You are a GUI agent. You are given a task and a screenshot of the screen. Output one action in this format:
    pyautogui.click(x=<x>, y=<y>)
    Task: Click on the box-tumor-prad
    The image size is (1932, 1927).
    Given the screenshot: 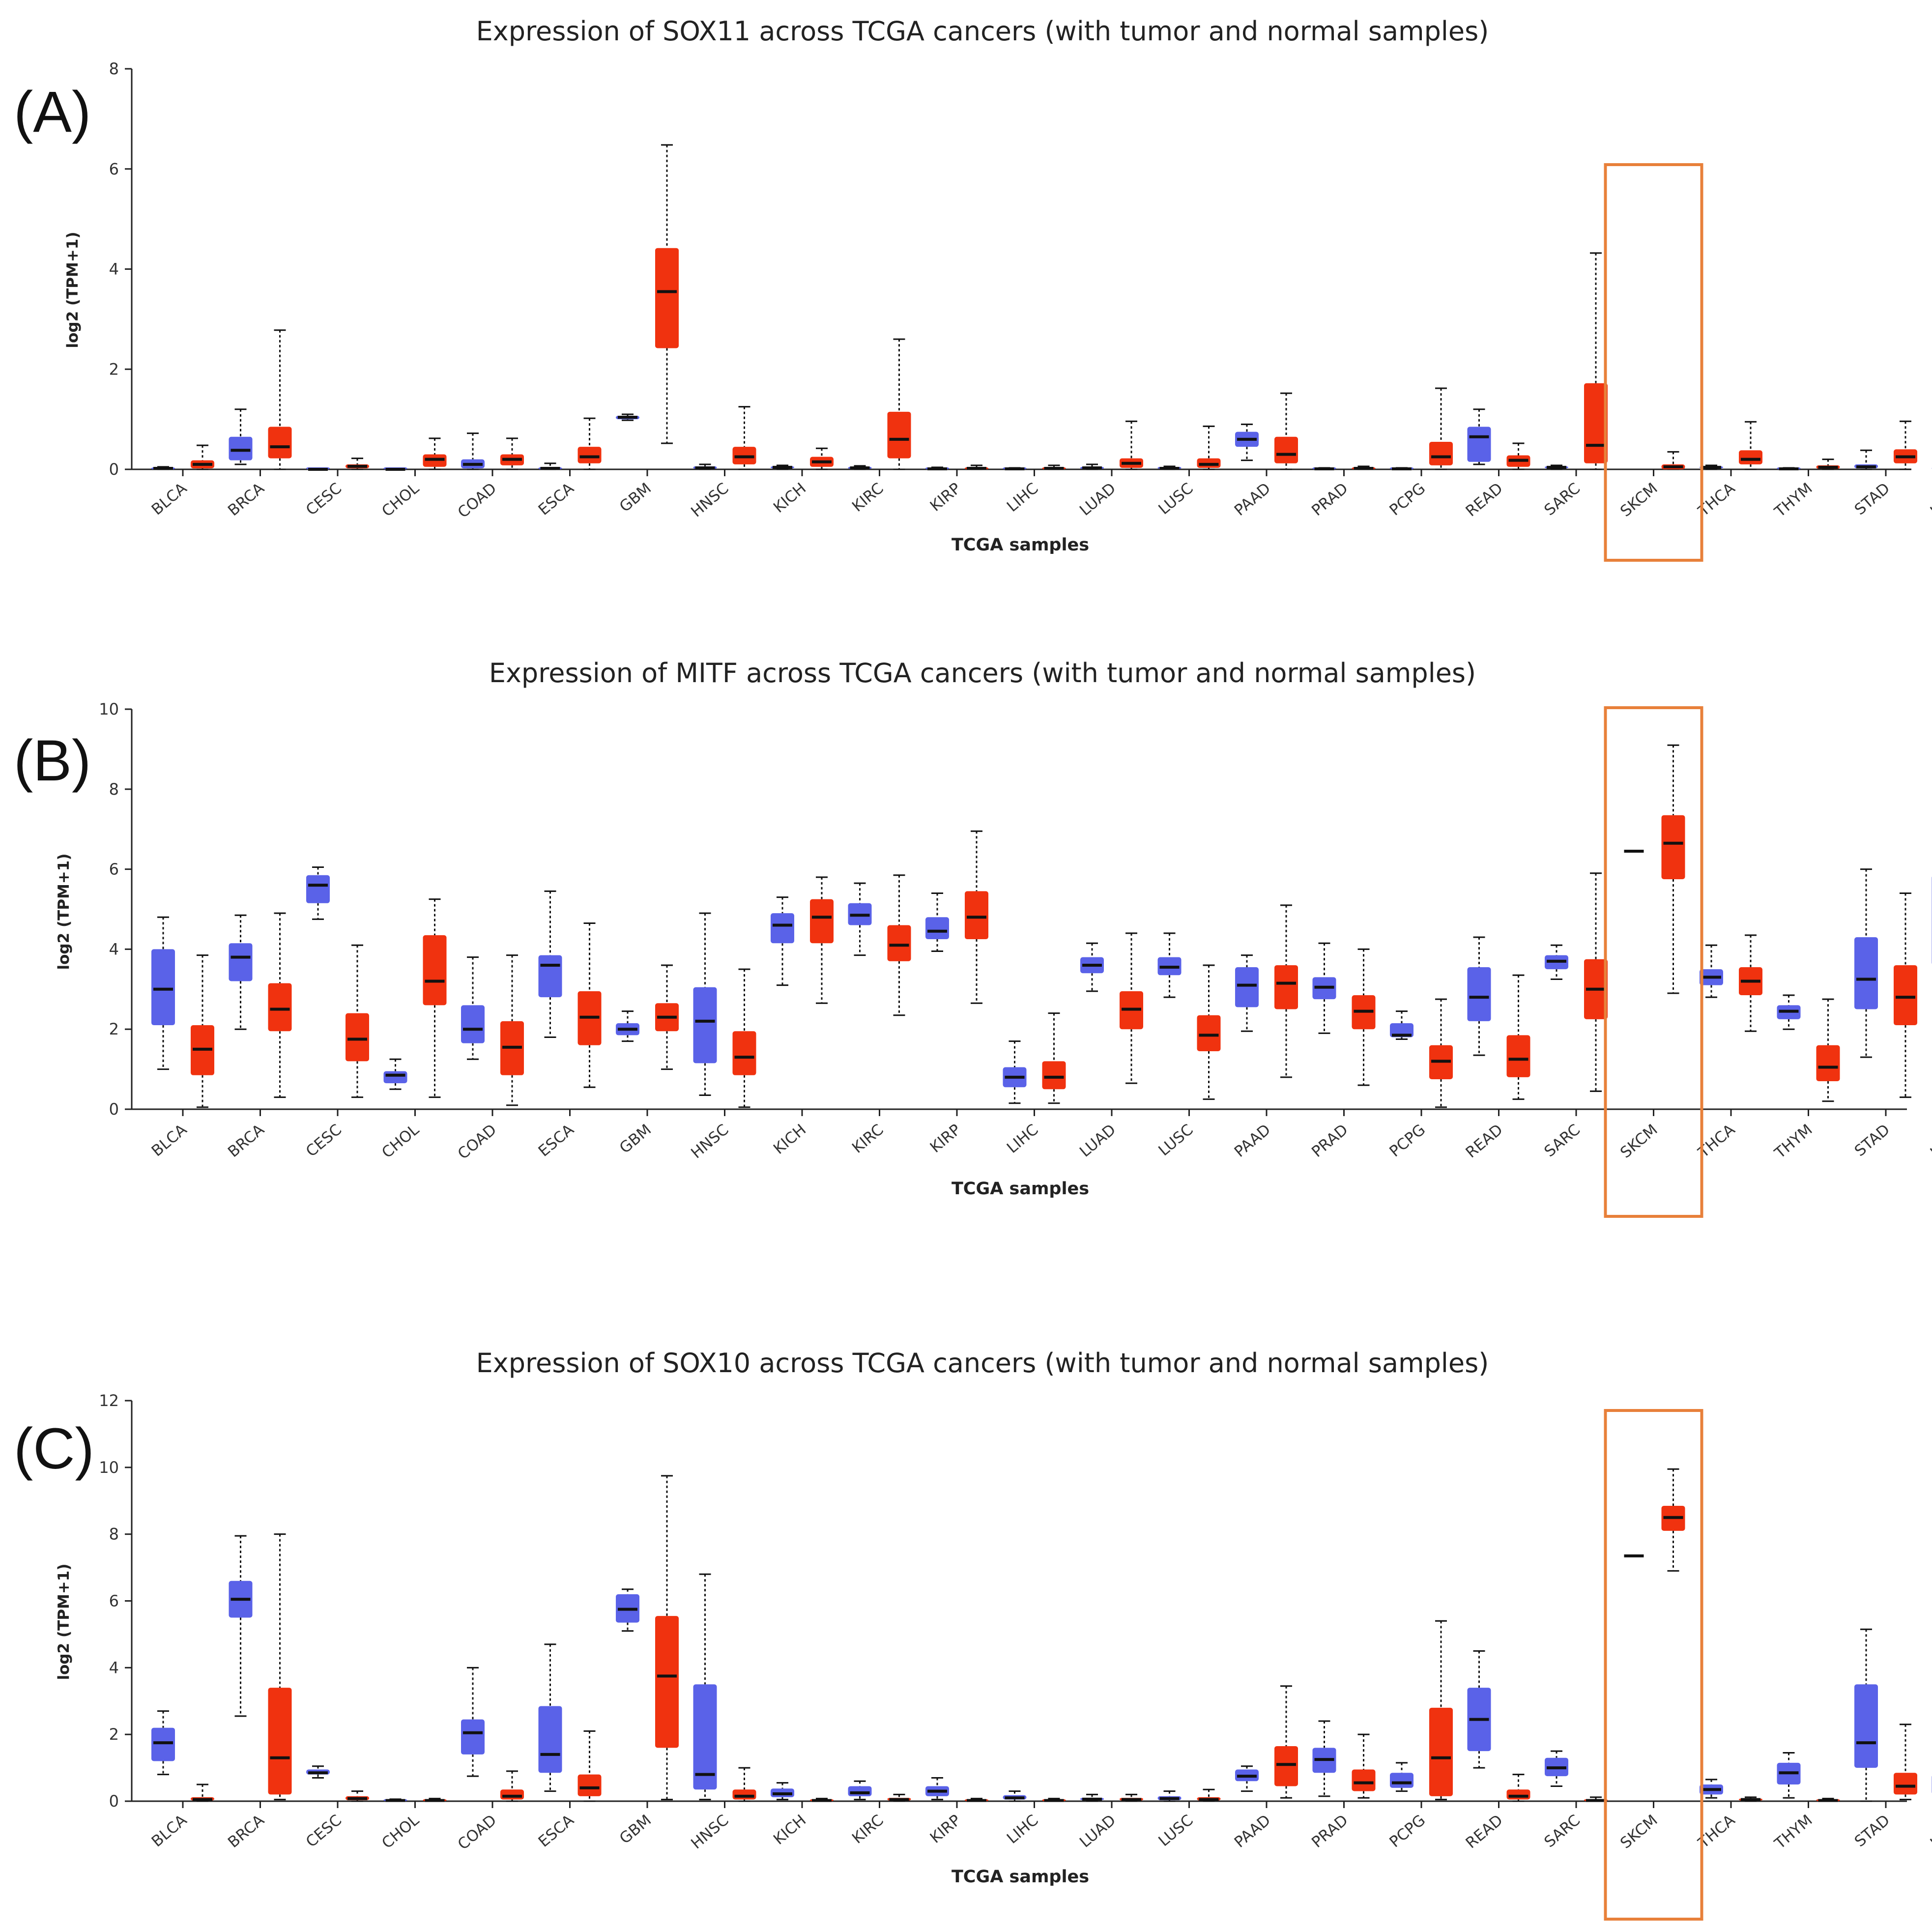 What is the action you would take?
    pyautogui.click(x=1364, y=1017)
    